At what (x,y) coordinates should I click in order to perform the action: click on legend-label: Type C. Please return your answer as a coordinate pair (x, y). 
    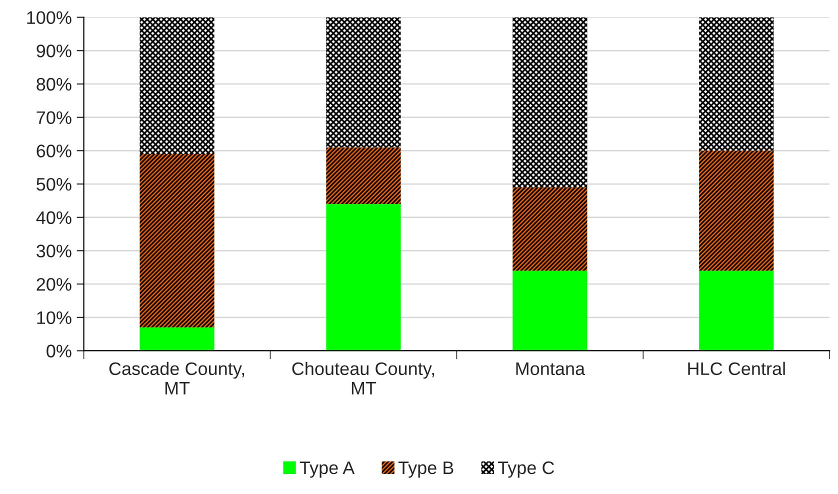
    Looking at the image, I should click on (526, 469).